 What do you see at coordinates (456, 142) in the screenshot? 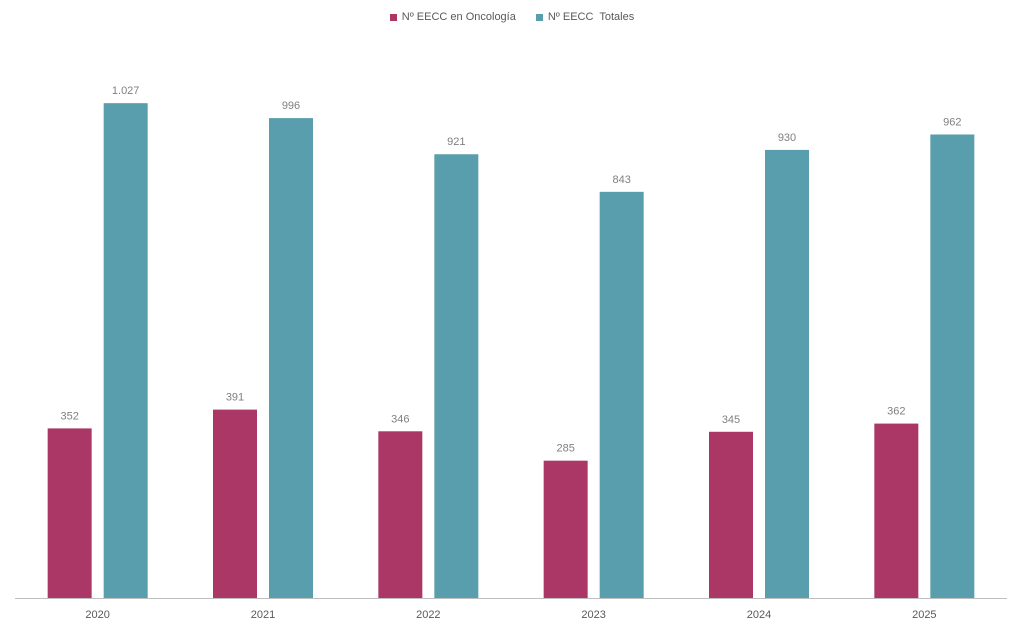
I see `data-label-totales-2022: 921` at bounding box center [456, 142].